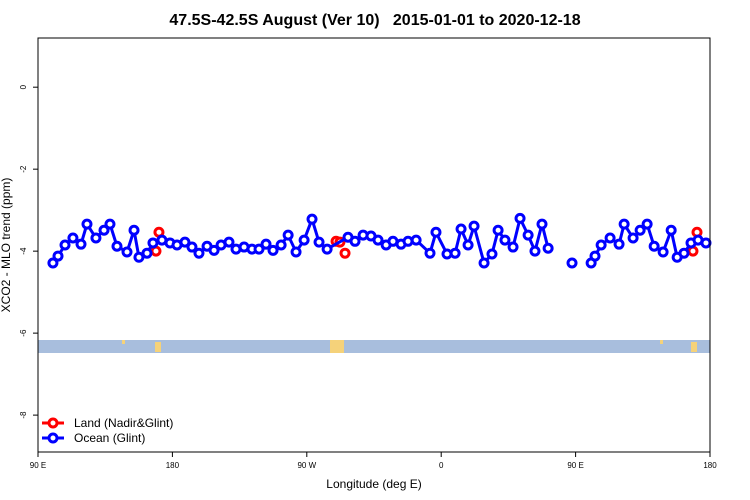  I want to click on plot-area, so click(379, 240).